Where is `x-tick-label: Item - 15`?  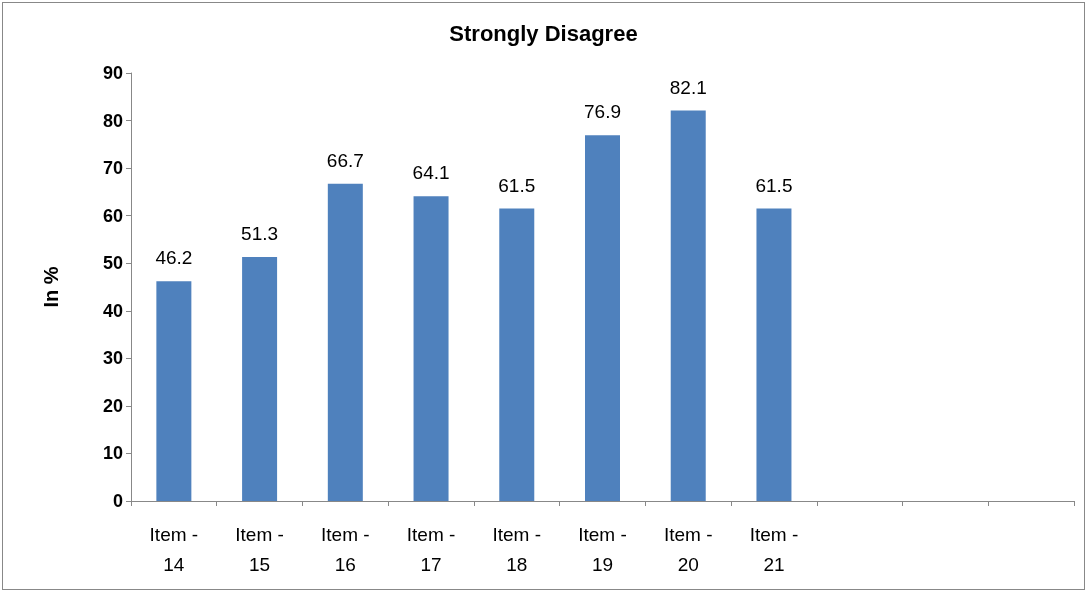 x-tick-label: Item - 15 is located at coordinates (259, 549).